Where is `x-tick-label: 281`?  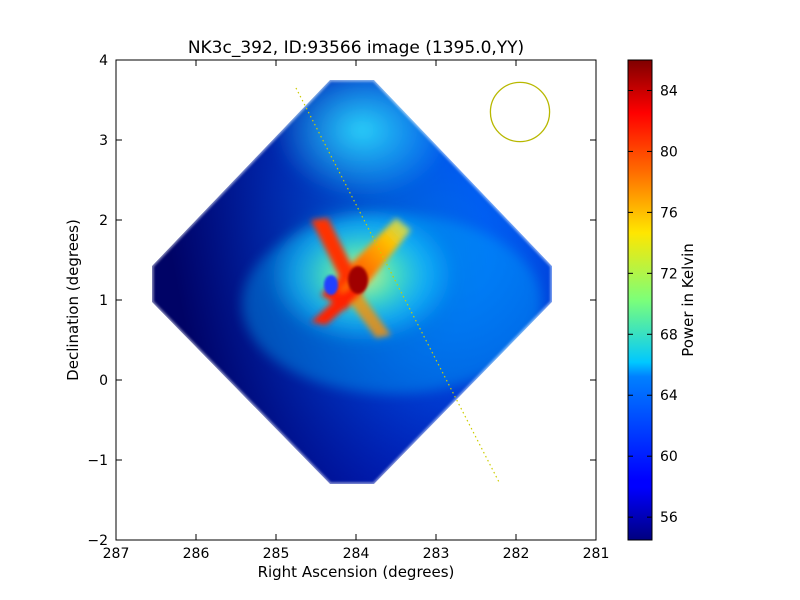
x-tick-label: 281 is located at coordinates (596, 554).